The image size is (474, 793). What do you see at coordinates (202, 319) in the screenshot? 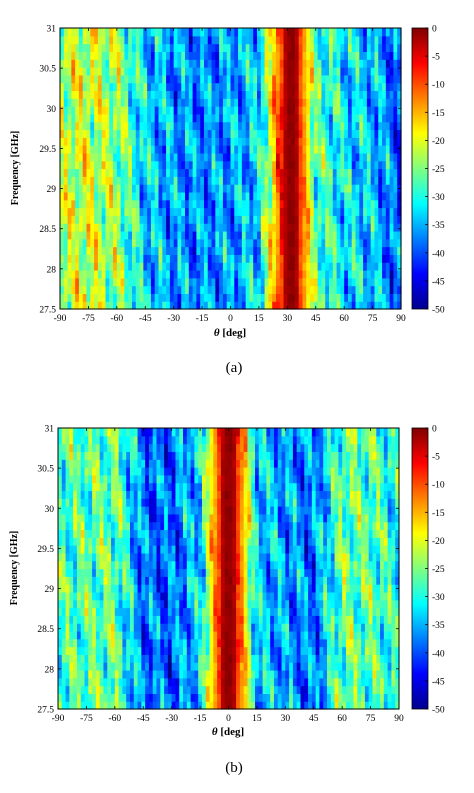
I see `x-tick-label: -15` at bounding box center [202, 319].